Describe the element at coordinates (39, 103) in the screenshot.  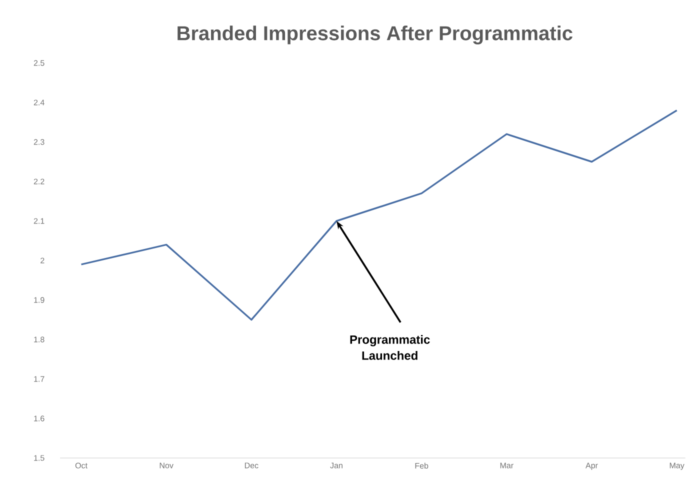
I see `y-tick-label: 2.4` at that location.